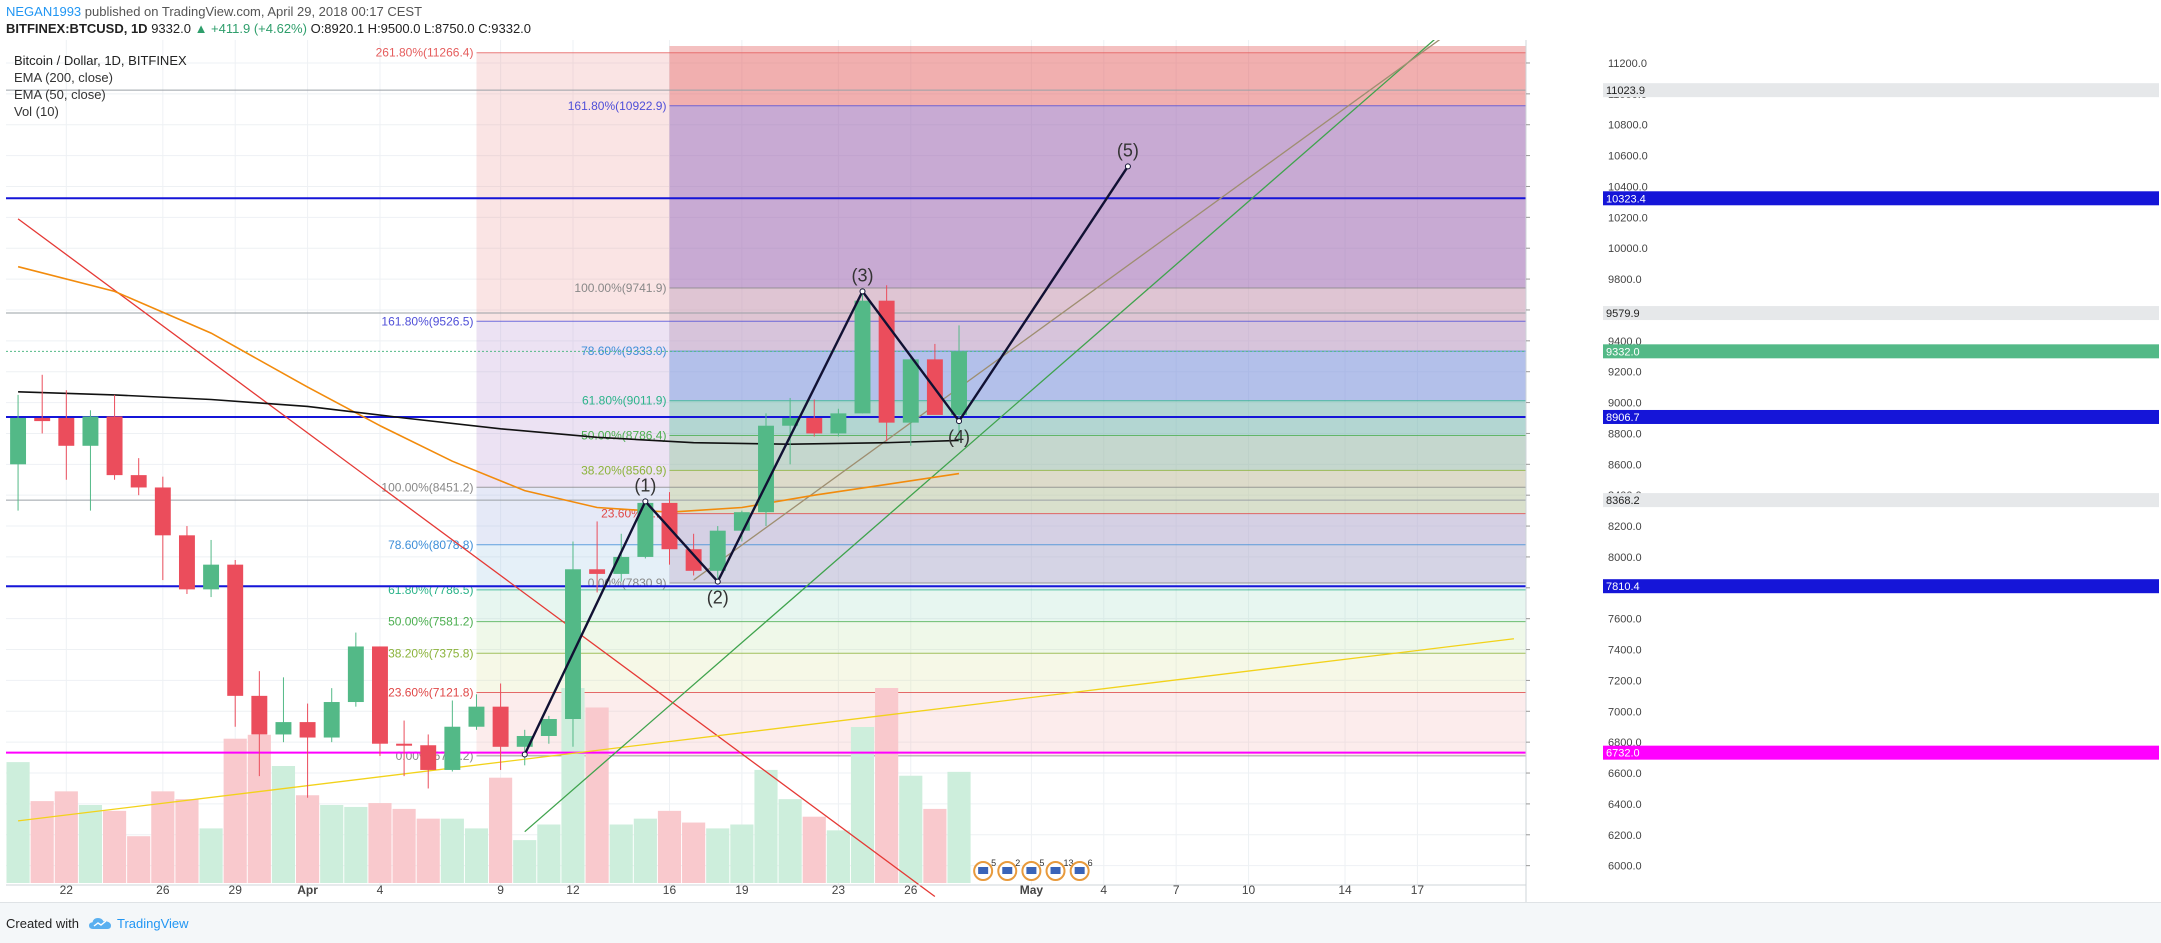 The width and height of the screenshot is (2161, 943). I want to click on fib-right-label: 61.80%(9011.9), so click(624, 401).